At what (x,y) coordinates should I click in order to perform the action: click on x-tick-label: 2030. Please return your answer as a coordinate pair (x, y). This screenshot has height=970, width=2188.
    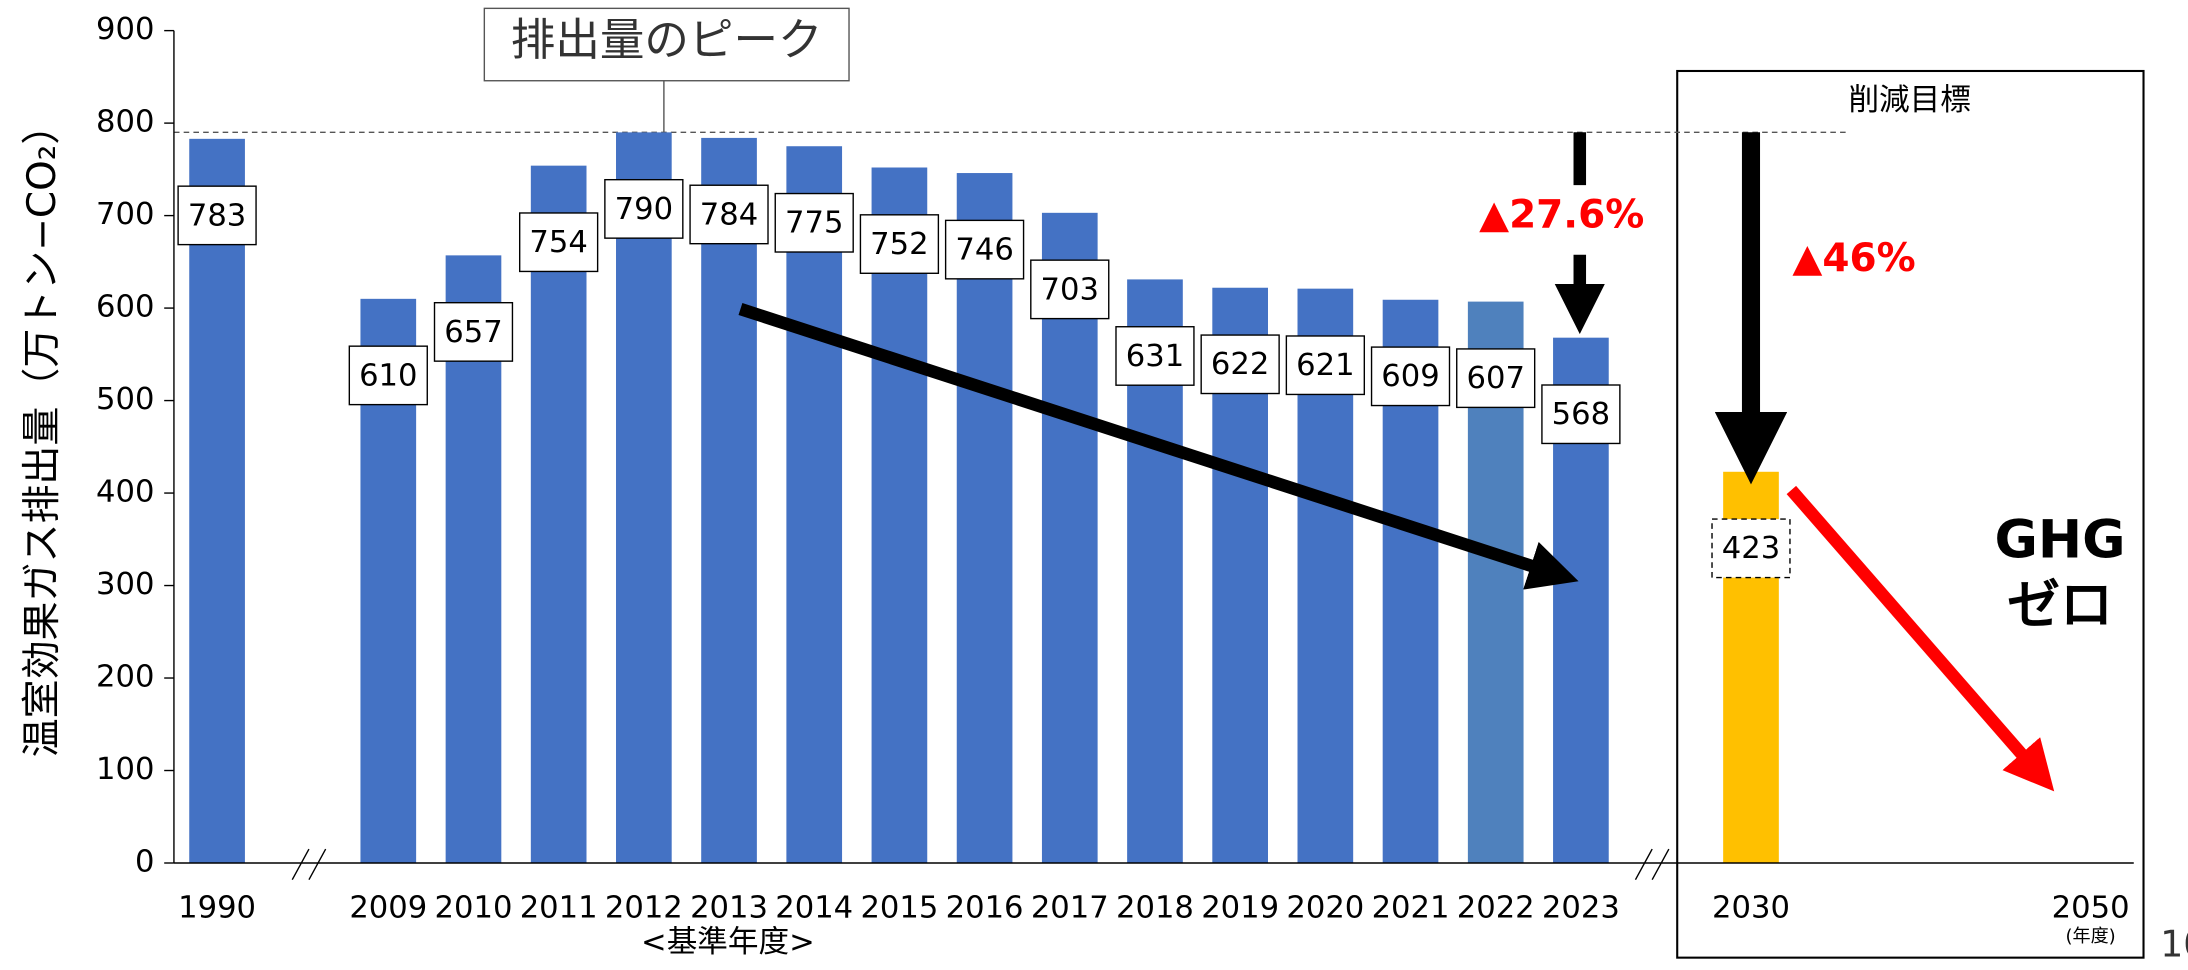
    Looking at the image, I should click on (1751, 907).